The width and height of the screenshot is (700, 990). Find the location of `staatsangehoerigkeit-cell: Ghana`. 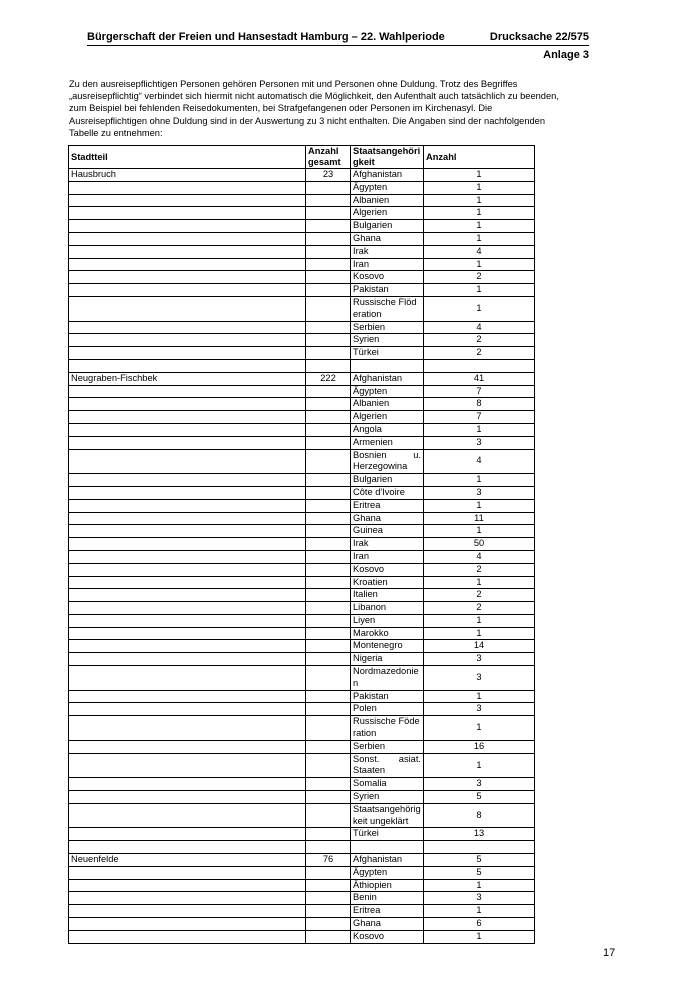

staatsangehoerigkeit-cell: Ghana is located at coordinates (387, 238).